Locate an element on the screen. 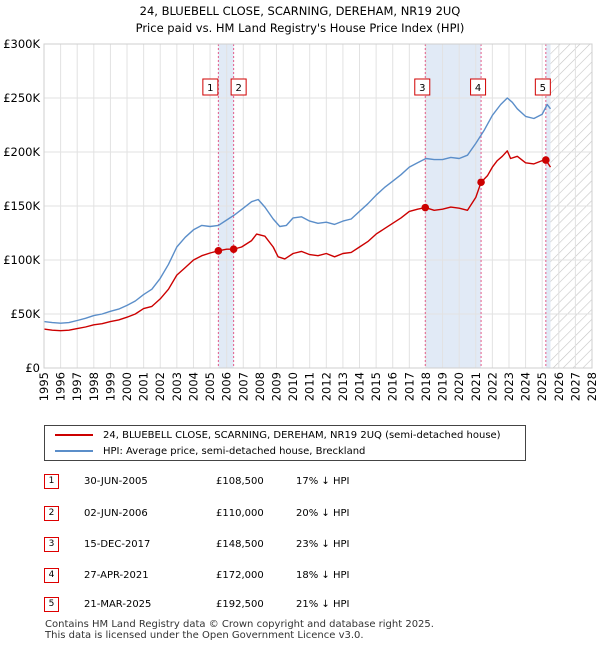  transaction-price: £148,500 is located at coordinates (240, 544).